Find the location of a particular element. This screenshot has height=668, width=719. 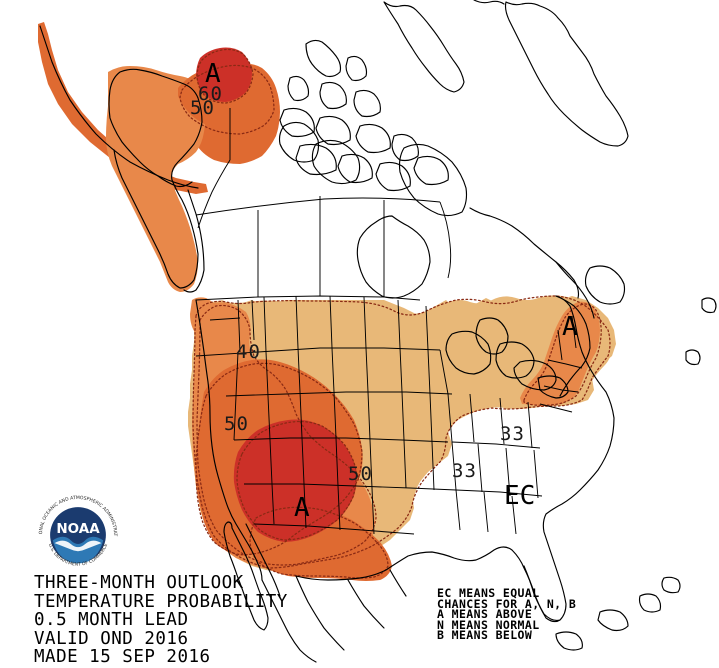

legend-line-2: CHANCES FOR A, N, B is located at coordinates (507, 603).